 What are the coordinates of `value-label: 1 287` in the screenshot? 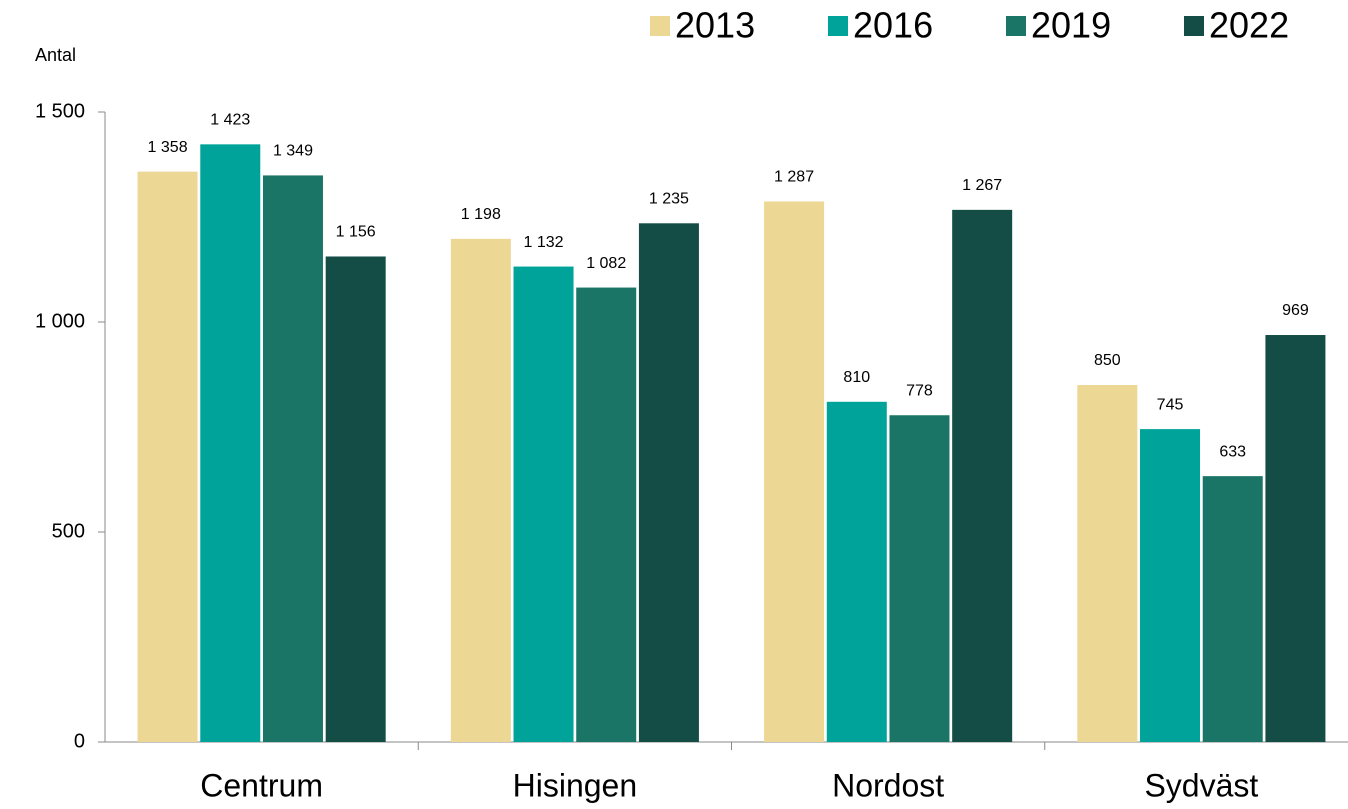 It's located at (794, 177).